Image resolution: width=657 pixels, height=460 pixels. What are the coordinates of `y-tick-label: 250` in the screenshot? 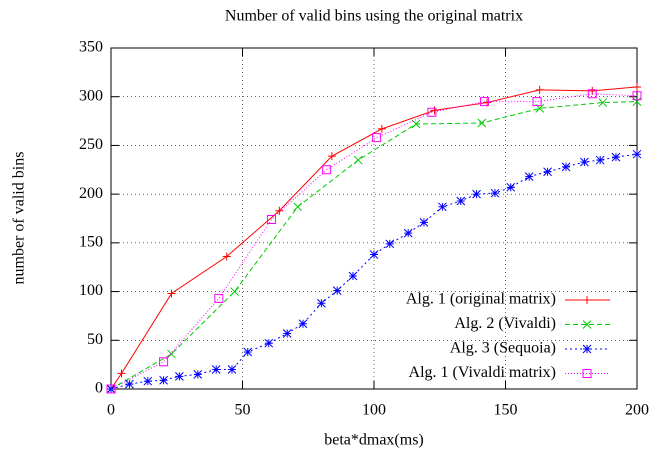 It's located at (91, 144).